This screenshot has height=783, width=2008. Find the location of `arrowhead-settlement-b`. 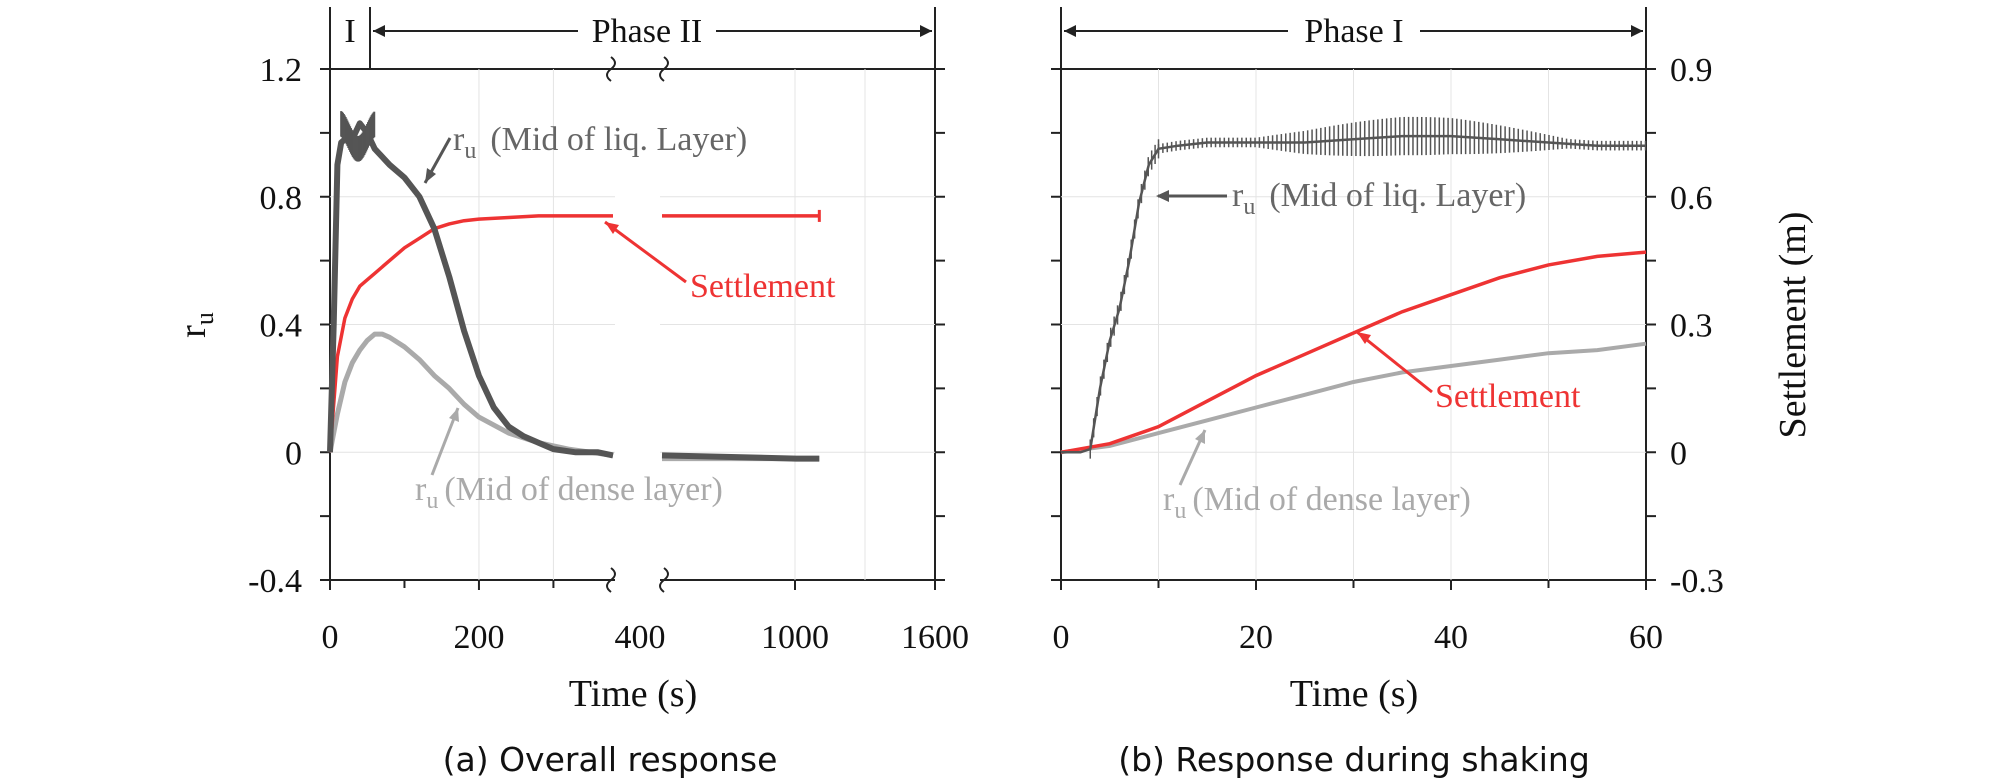

arrowhead-settlement-b is located at coordinates (1364, 338).